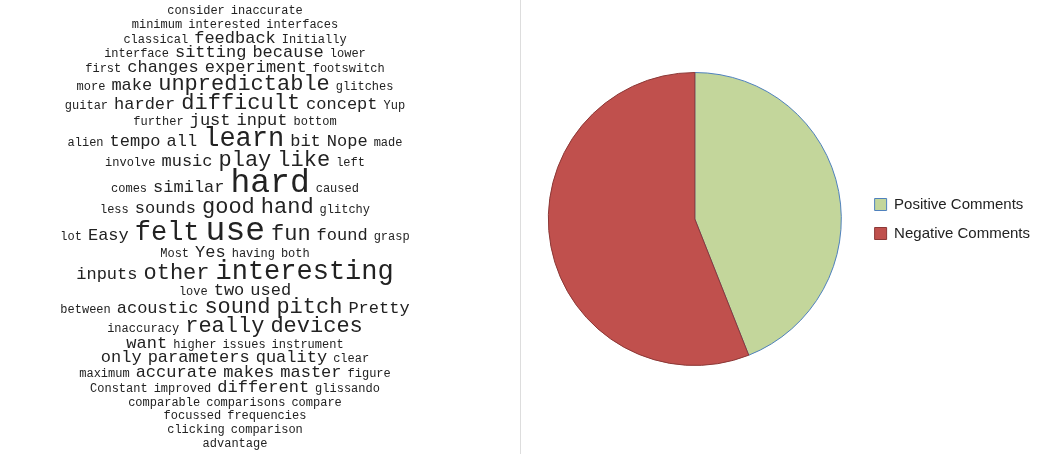  Describe the element at coordinates (224, 24) in the screenshot. I see `text: interested` at that location.